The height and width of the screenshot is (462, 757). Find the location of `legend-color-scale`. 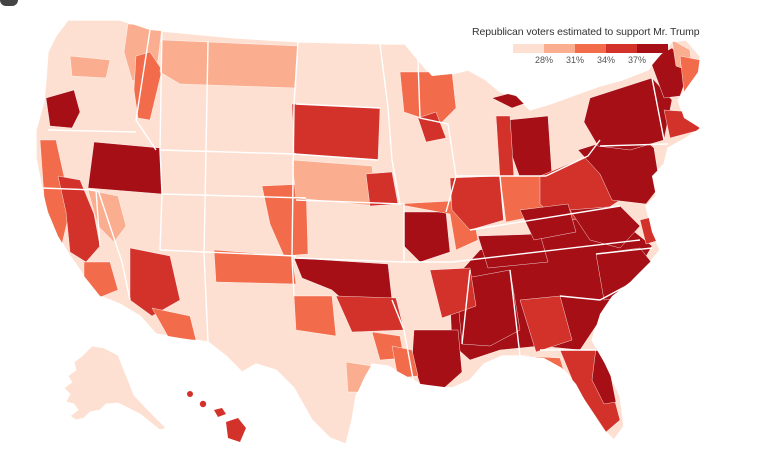

legend-color-scale is located at coordinates (612, 48).